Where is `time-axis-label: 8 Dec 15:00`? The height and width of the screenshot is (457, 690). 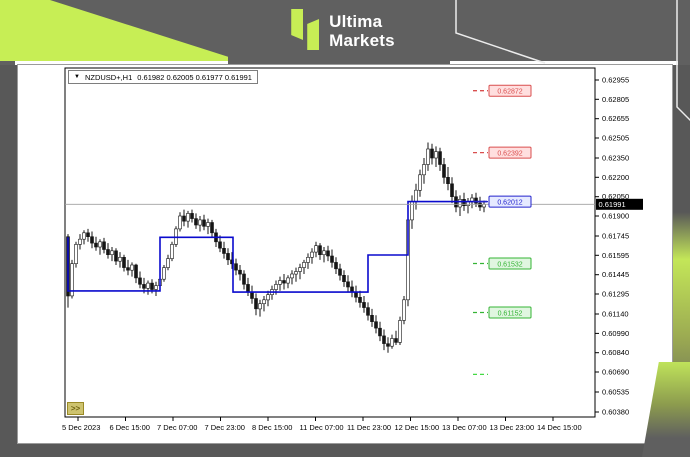 time-axis-label: 8 Dec 15:00 is located at coordinates (272, 427).